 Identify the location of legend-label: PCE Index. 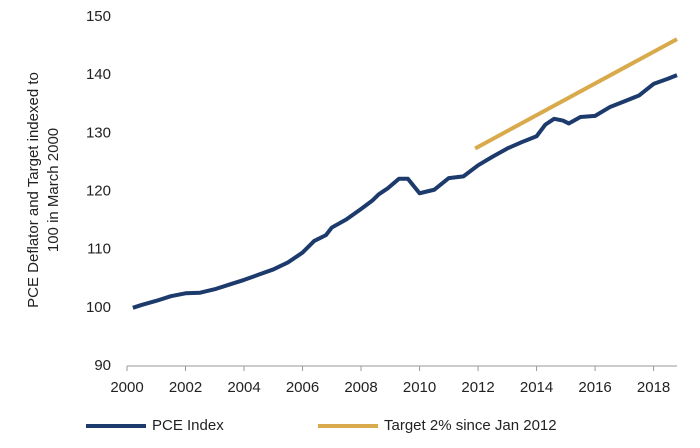
(188, 425).